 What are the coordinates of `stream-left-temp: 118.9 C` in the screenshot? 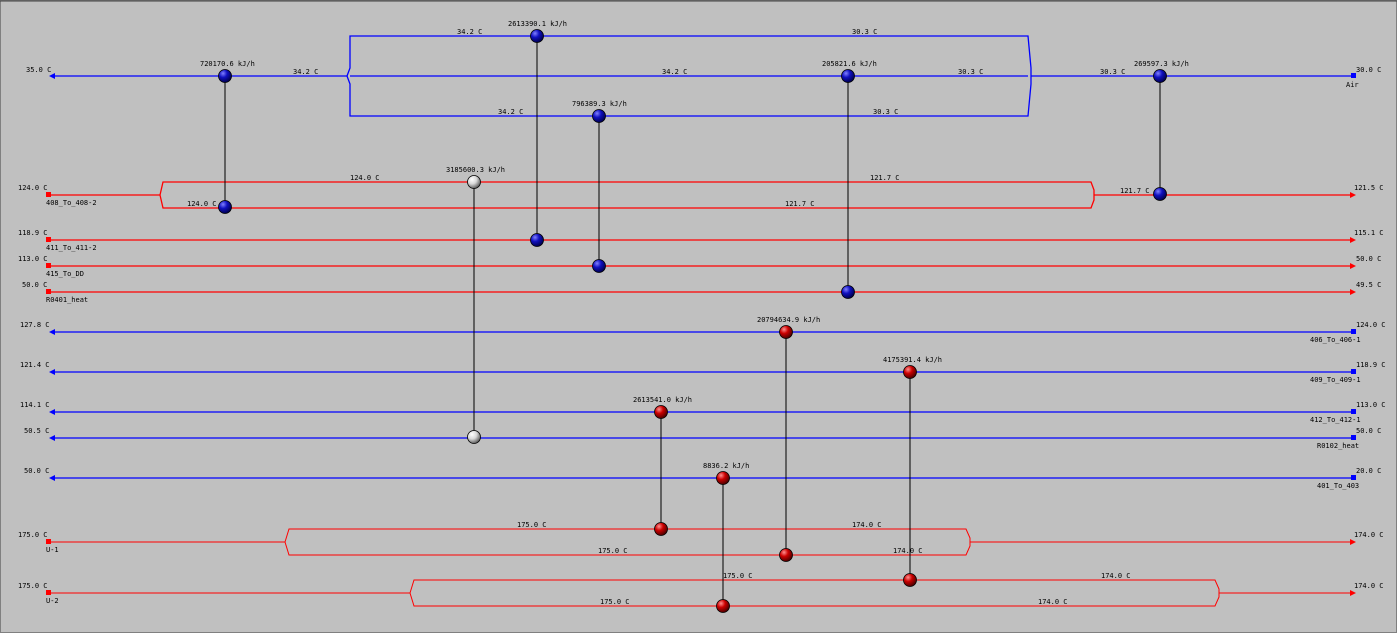 It's located at (33, 233).